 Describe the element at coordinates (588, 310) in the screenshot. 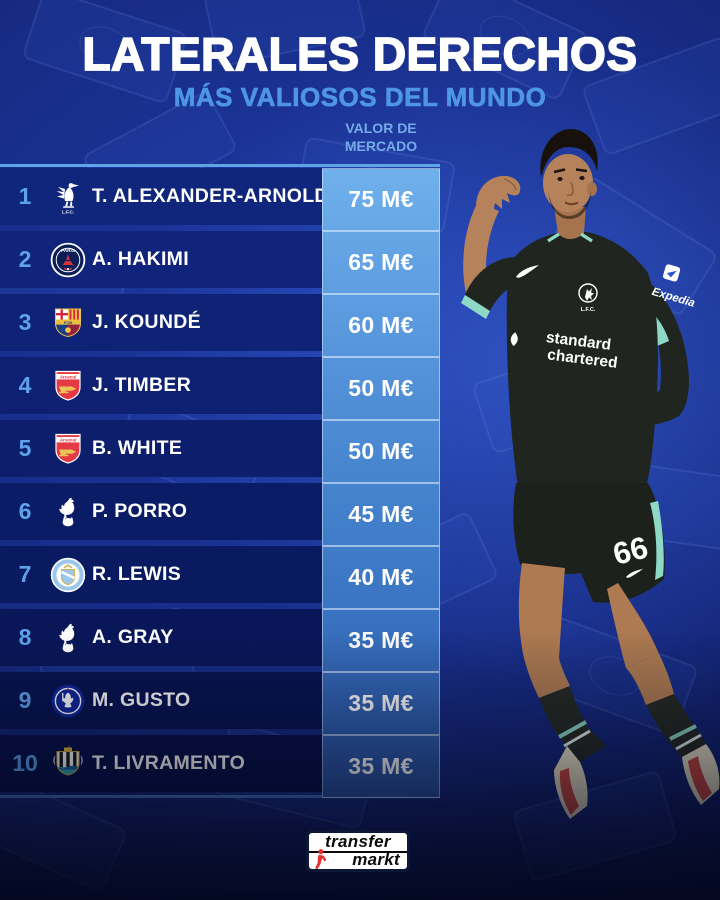

I see `svg-text: L.F.C.` at that location.